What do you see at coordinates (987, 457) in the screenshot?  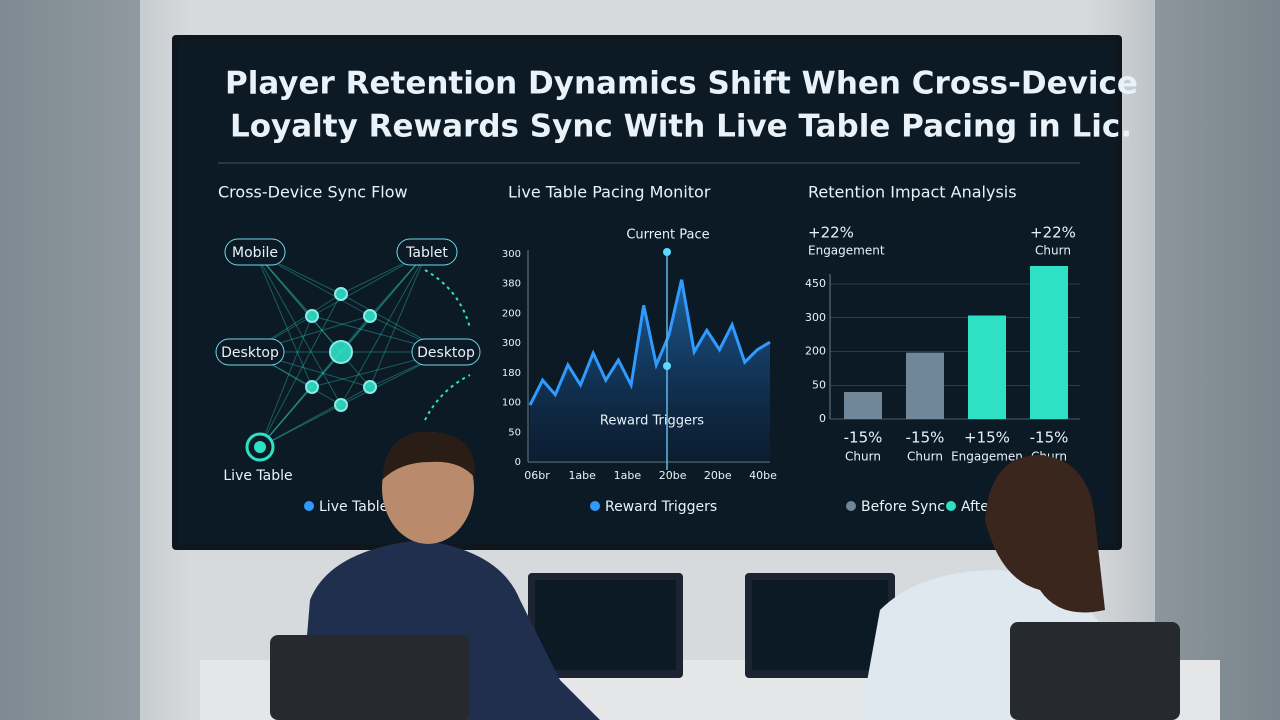 I see `bar-sublabel: Engagemen` at bounding box center [987, 457].